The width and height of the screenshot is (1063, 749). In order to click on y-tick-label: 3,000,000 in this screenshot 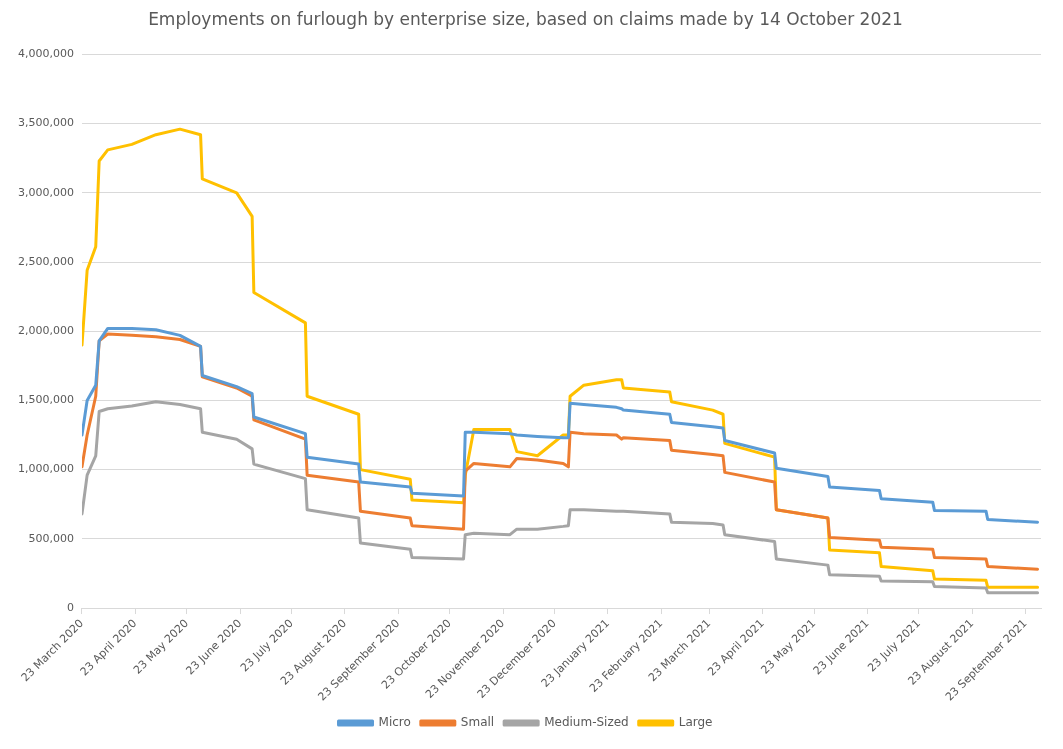, I will do `click(46, 192)`.